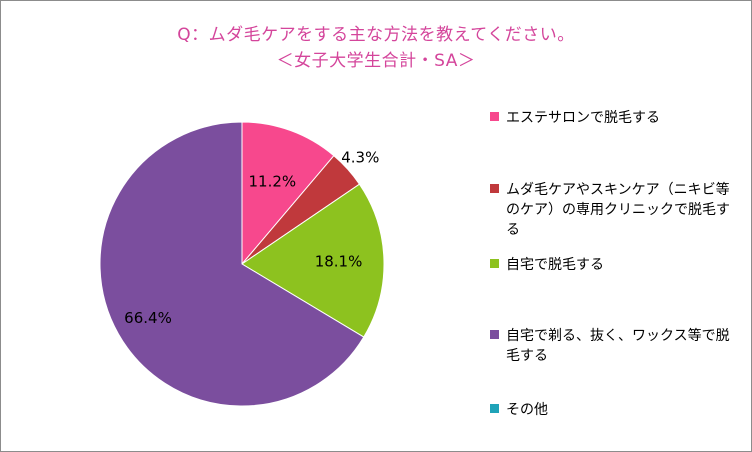  What do you see at coordinates (583, 118) in the screenshot?
I see `legend-label: エステサロンで脱毛する` at bounding box center [583, 118].